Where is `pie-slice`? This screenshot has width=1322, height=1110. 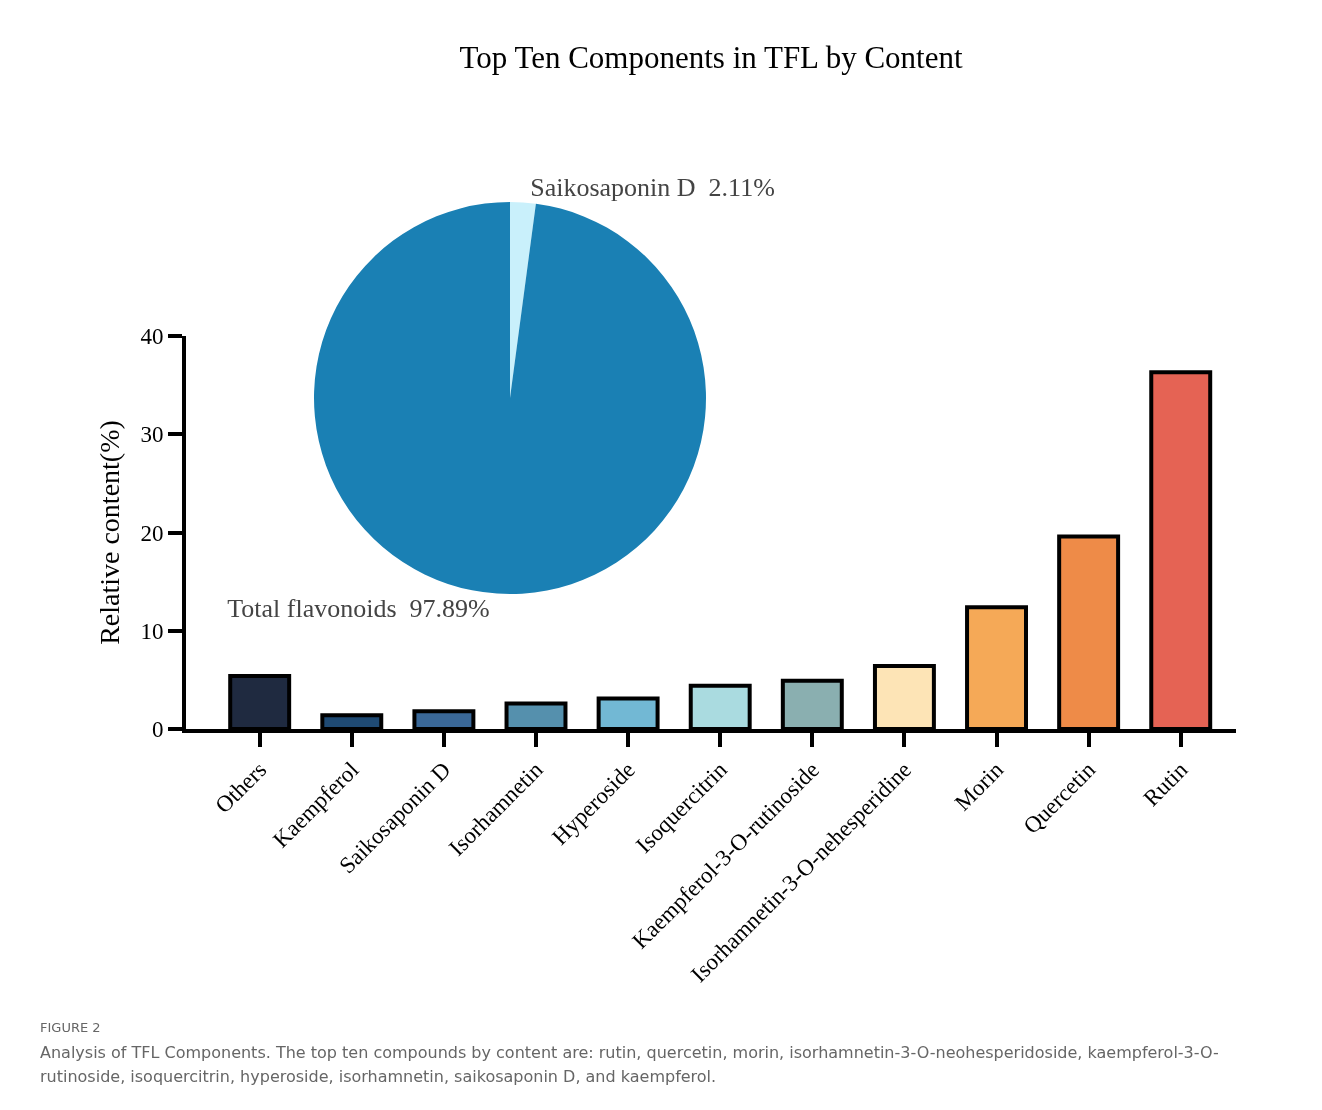 pie-slice is located at coordinates (510, 398).